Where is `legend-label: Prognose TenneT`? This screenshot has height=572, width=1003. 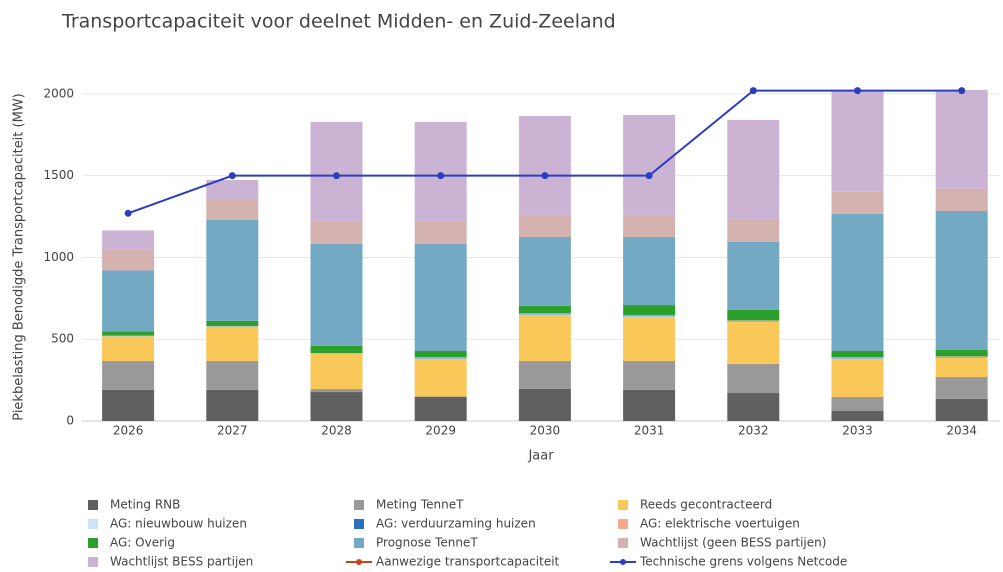
legend-label: Prognose TenneT is located at coordinates (427, 543).